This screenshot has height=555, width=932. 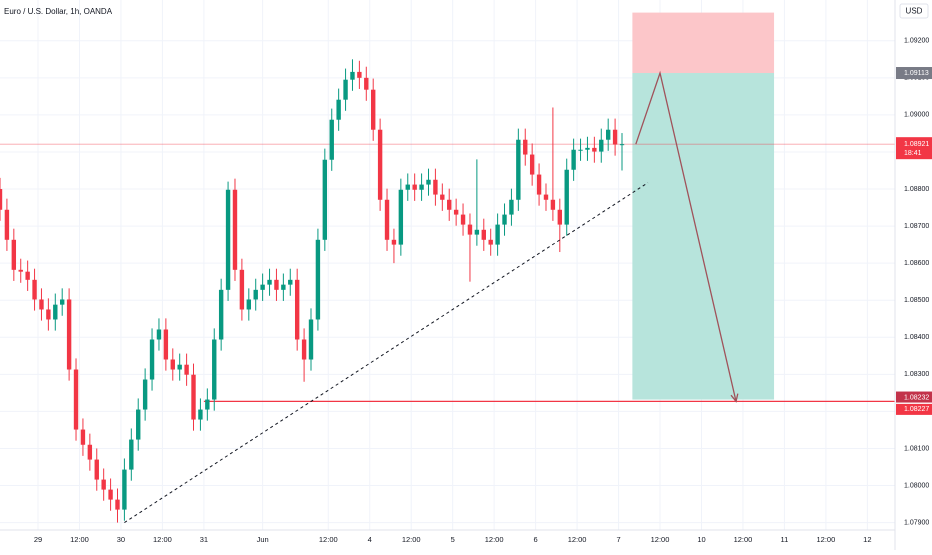 I want to click on x-tick-label: 10, so click(x=701, y=539).